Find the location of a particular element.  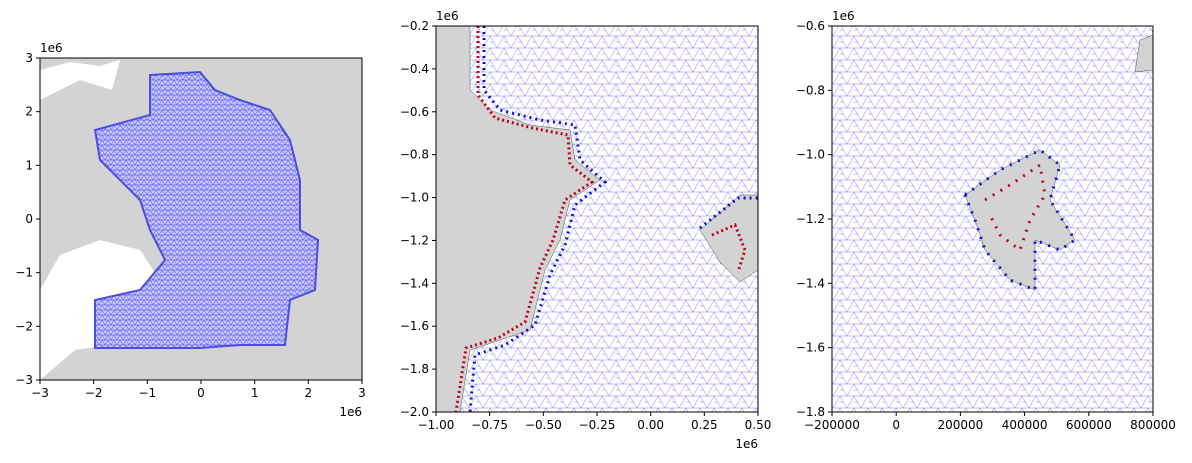

y-tick-label: −2.0 is located at coordinates (414, 412).